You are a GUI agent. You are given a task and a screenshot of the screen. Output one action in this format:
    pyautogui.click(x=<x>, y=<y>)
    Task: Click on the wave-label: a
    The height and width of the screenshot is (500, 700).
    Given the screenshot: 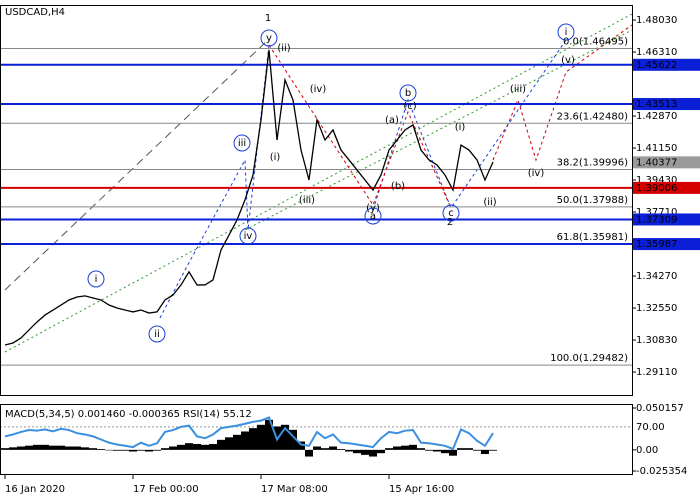 What is the action you would take?
    pyautogui.click(x=373, y=216)
    